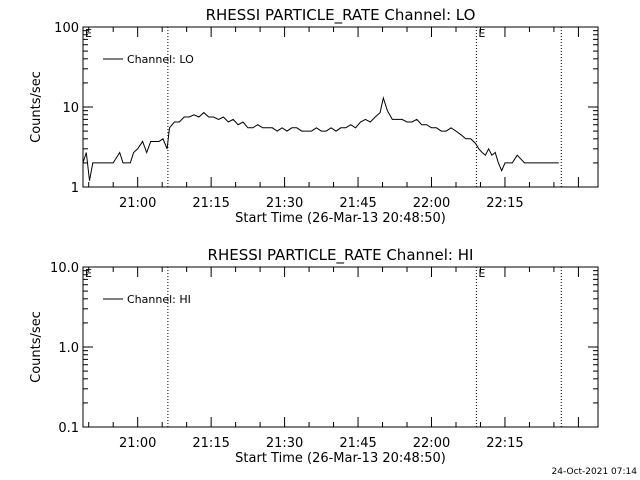 The height and width of the screenshot is (480, 640). I want to click on chart-0-xtick-label: 22:00, so click(431, 203).